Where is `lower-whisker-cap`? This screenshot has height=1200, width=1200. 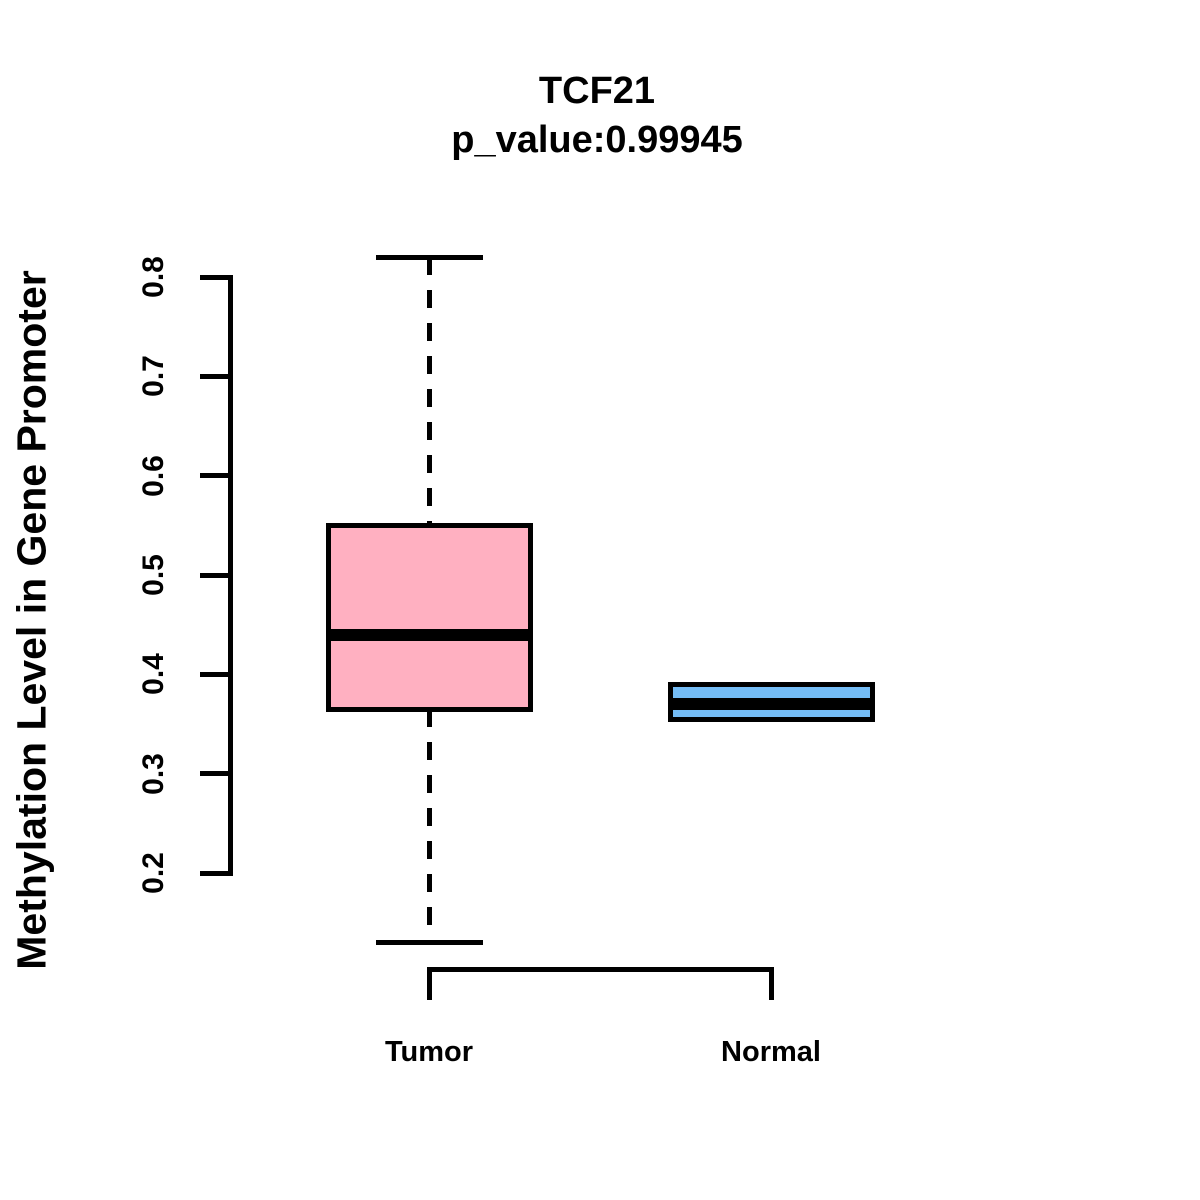 lower-whisker-cap is located at coordinates (429, 942).